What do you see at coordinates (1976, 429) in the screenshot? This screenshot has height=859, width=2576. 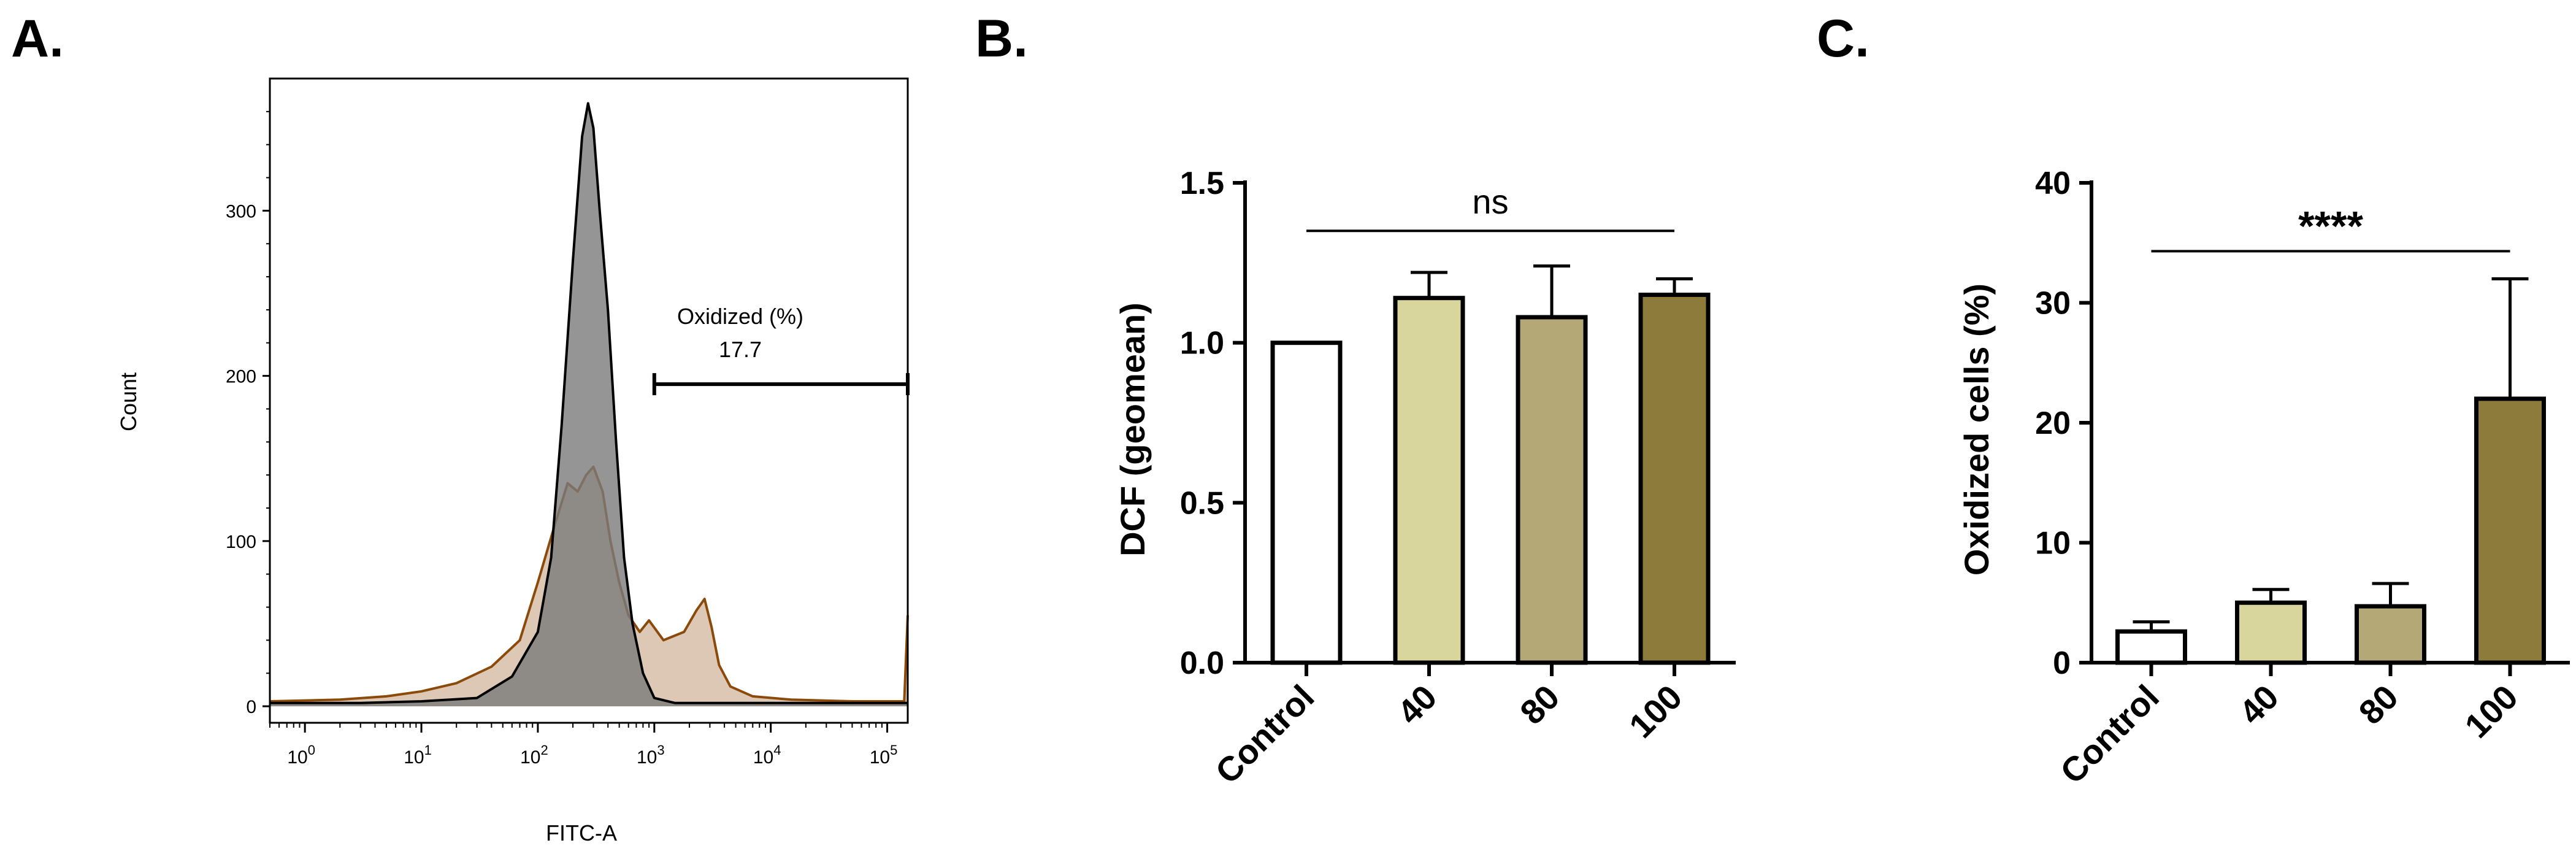 I see `oxidized-y-axis-label: Oxidized cells (%)` at bounding box center [1976, 429].